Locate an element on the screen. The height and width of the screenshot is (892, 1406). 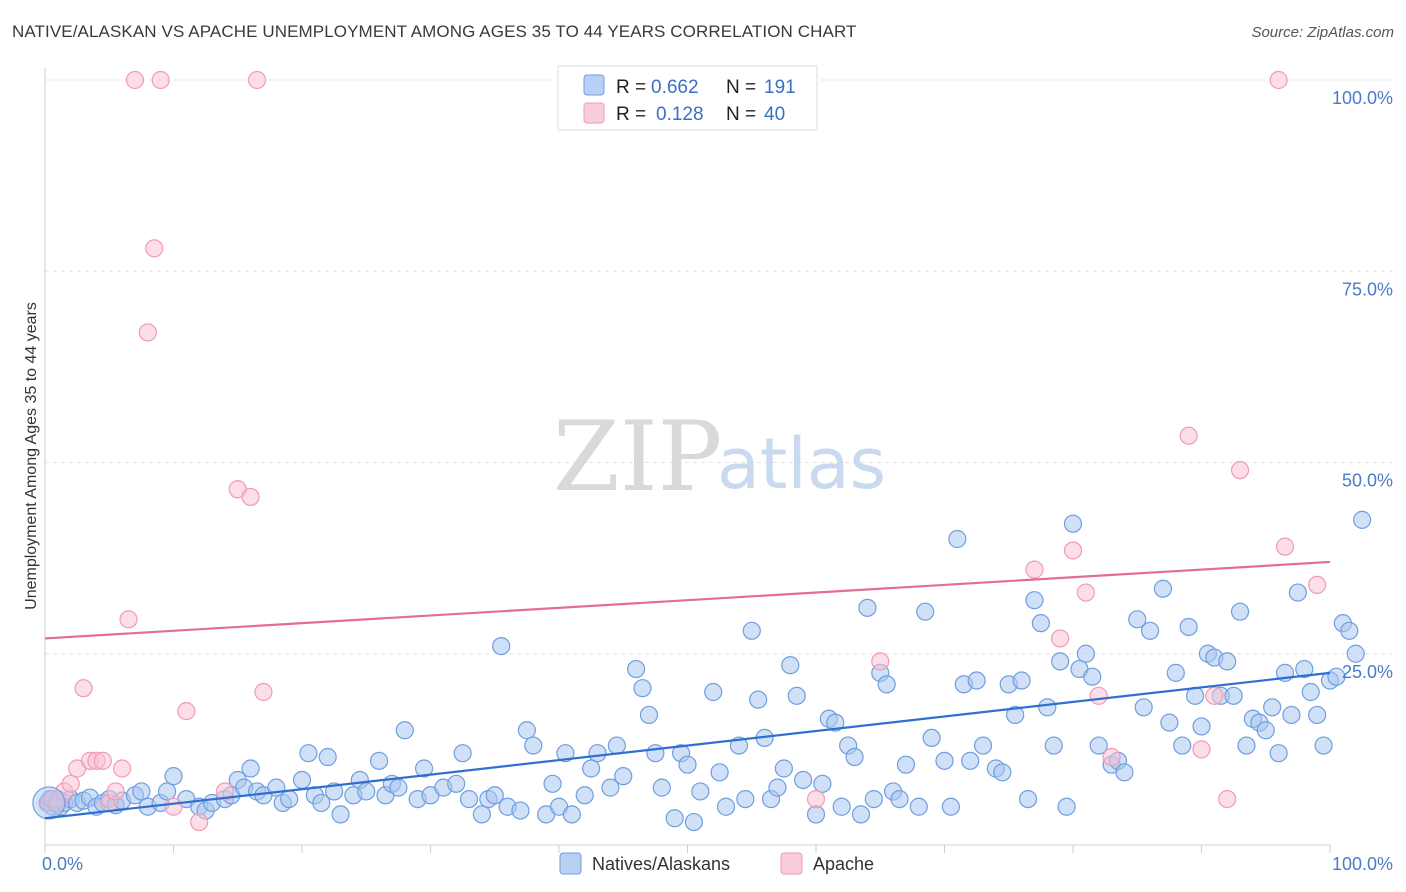
x-tick-labels: 0.0% 100.0% is located at coordinates (717, 864).